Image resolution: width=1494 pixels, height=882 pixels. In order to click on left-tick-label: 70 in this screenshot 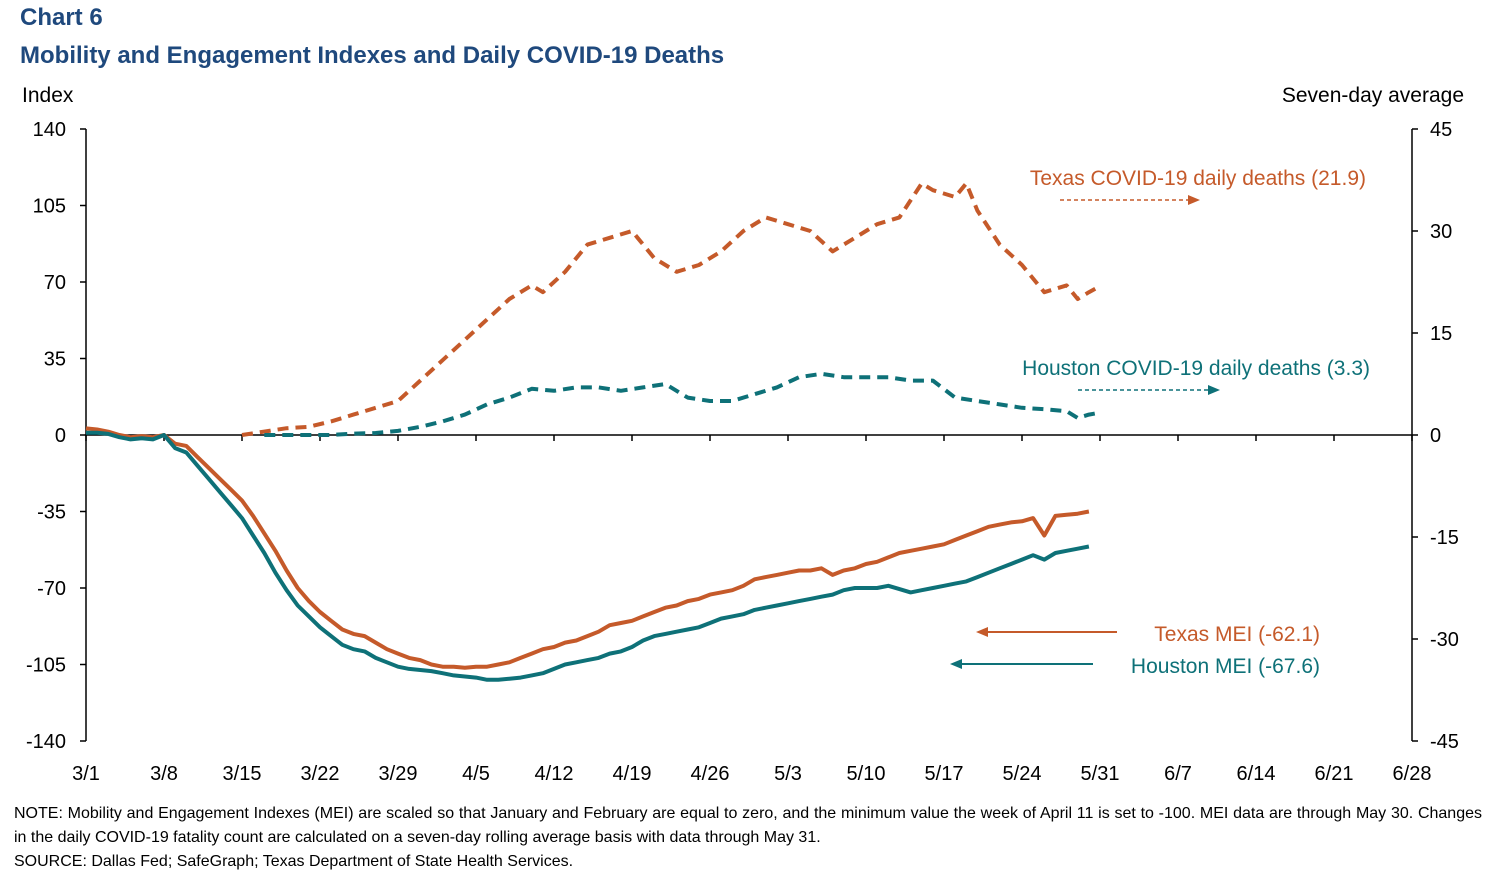, I will do `click(55, 283)`.